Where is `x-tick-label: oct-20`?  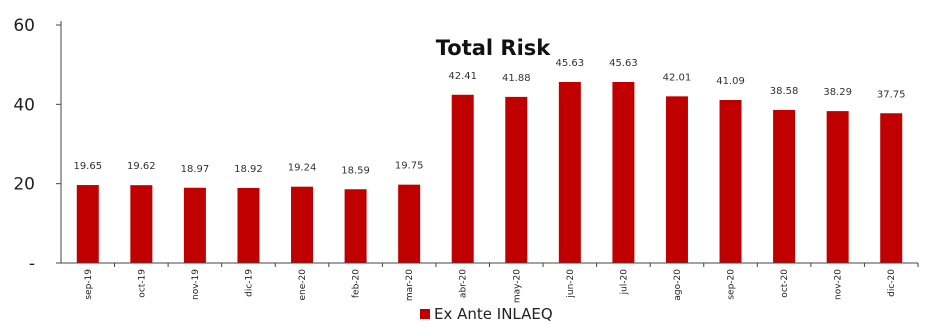
x-tick-label: oct-20 is located at coordinates (785, 283).